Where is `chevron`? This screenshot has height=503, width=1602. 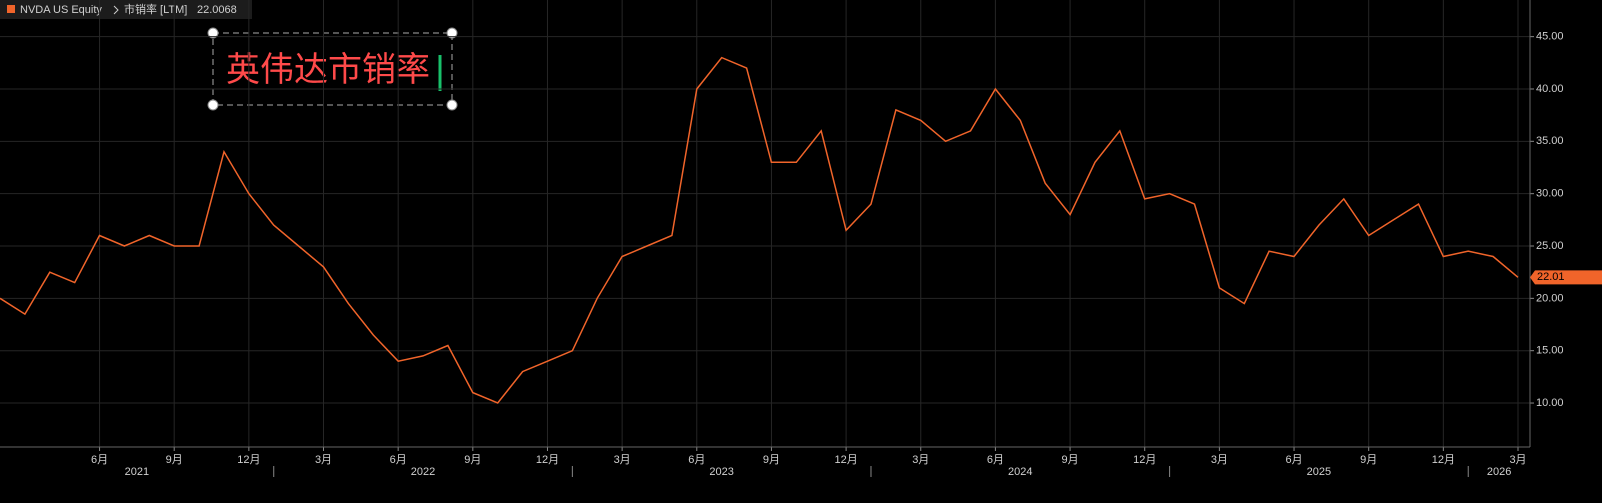 chevron is located at coordinates (116, 10).